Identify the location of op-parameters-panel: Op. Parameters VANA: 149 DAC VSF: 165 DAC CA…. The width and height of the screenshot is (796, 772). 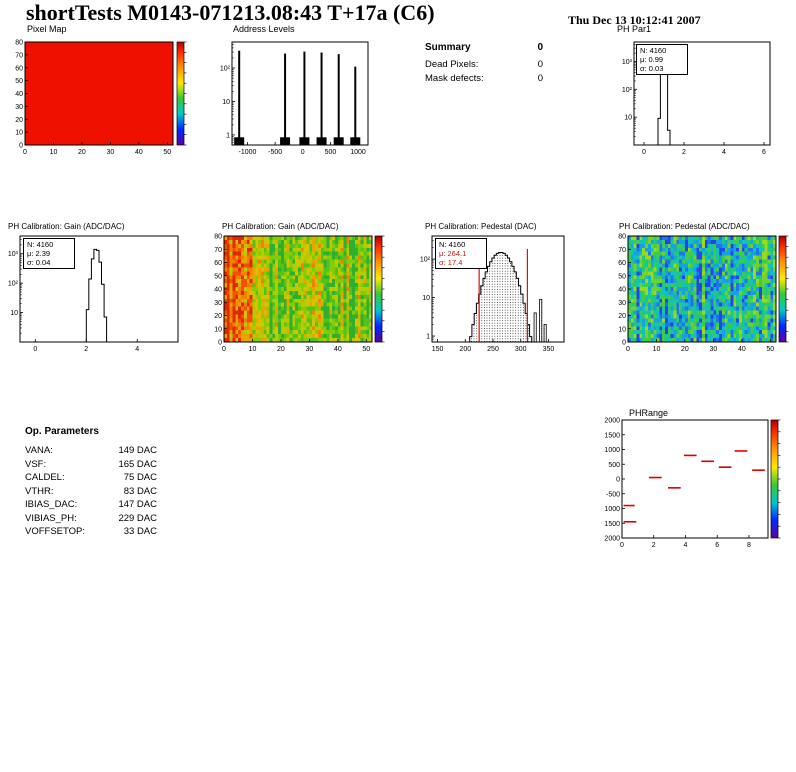
(91, 482).